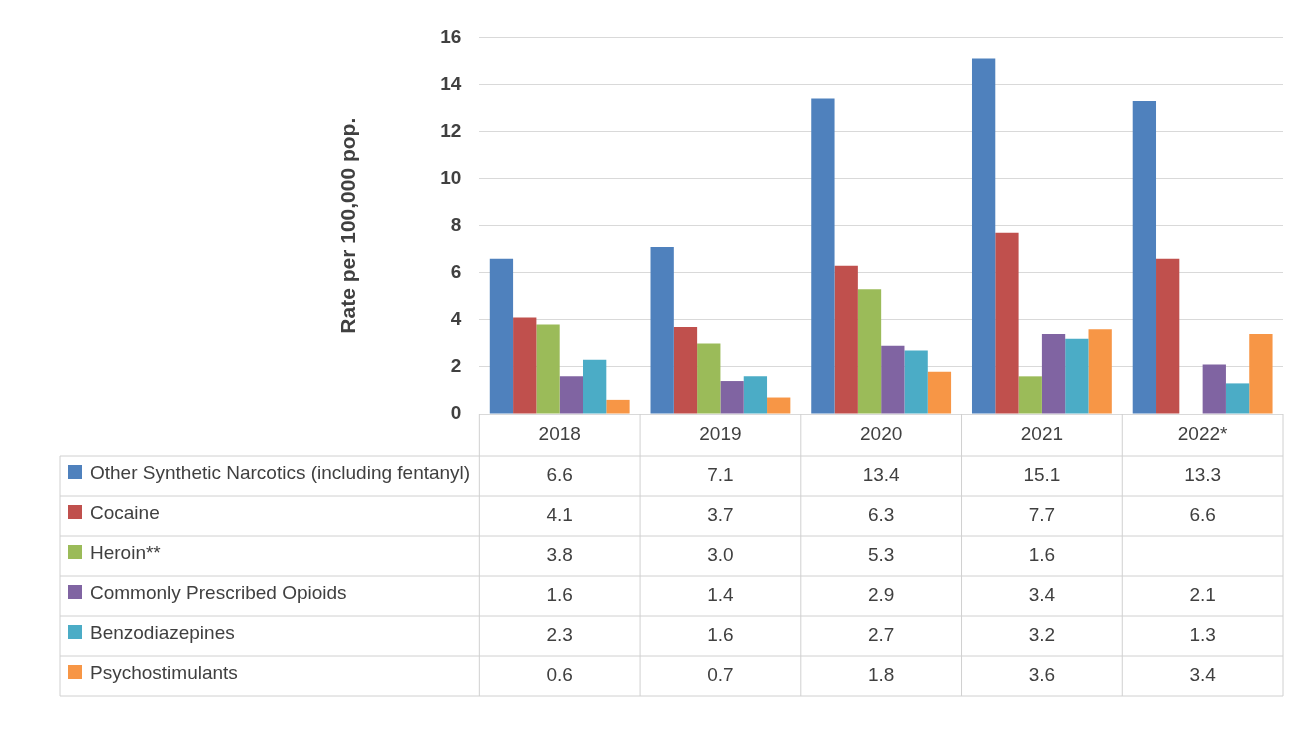 This screenshot has height=737, width=1299. What do you see at coordinates (280, 473) in the screenshot?
I see `legend-label: Other Synthetic Narcotics (including fentanyl)` at bounding box center [280, 473].